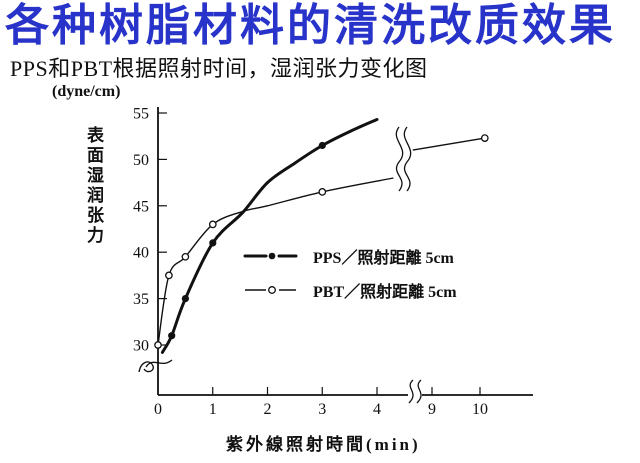 The width and height of the screenshot is (640, 463). Describe the element at coordinates (272, 290) in the screenshot. I see `legend-marker-pbt` at that location.